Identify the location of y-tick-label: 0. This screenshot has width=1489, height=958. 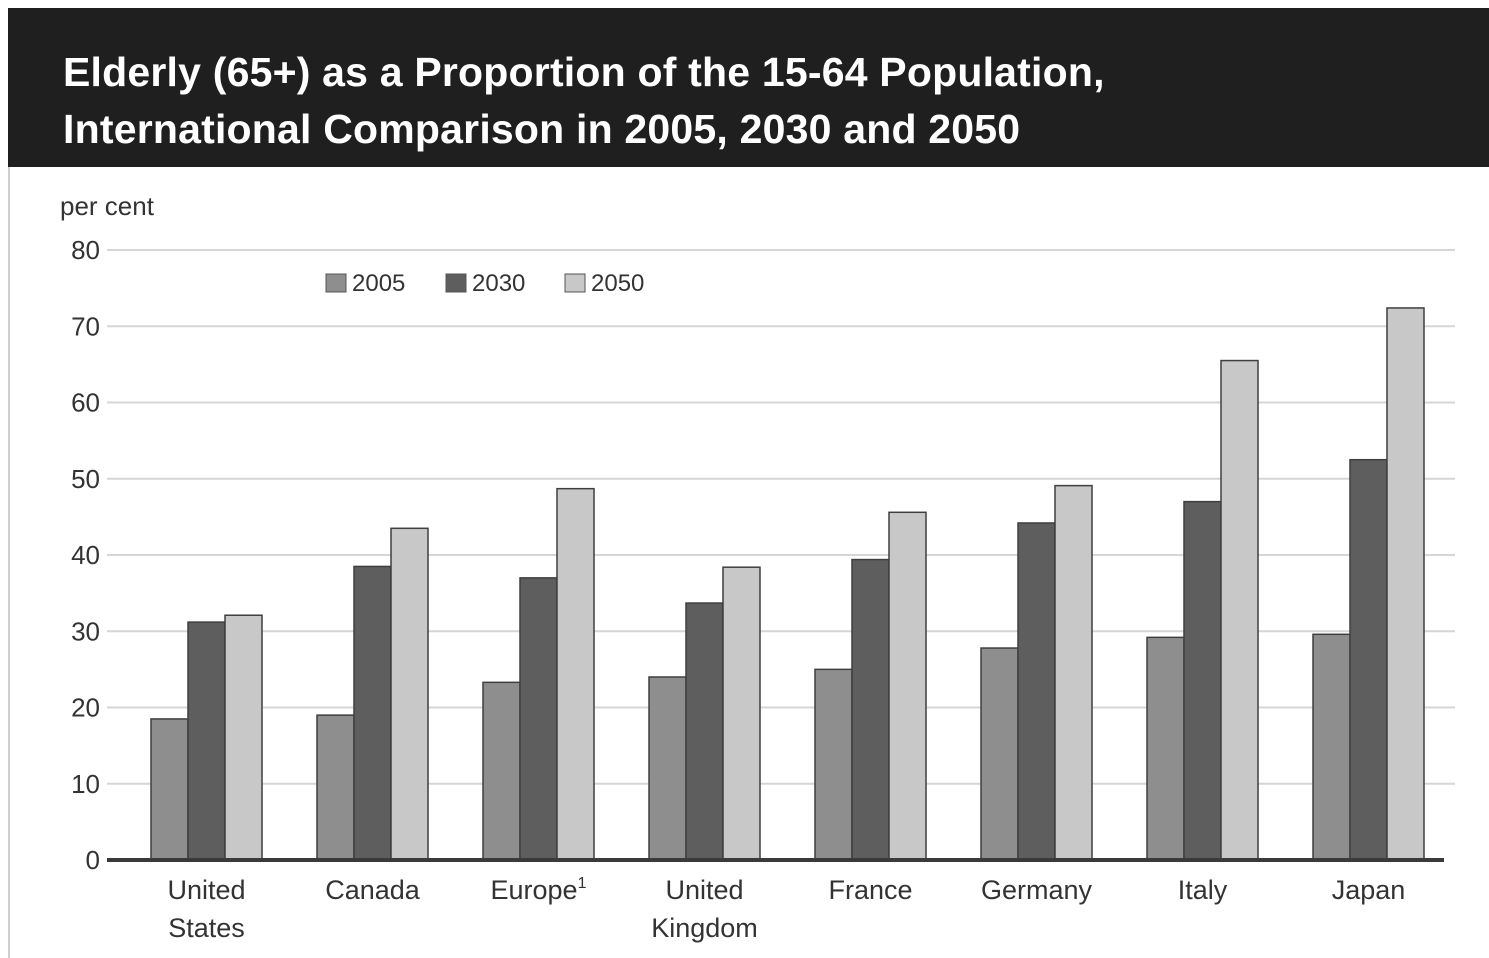
(93, 860).